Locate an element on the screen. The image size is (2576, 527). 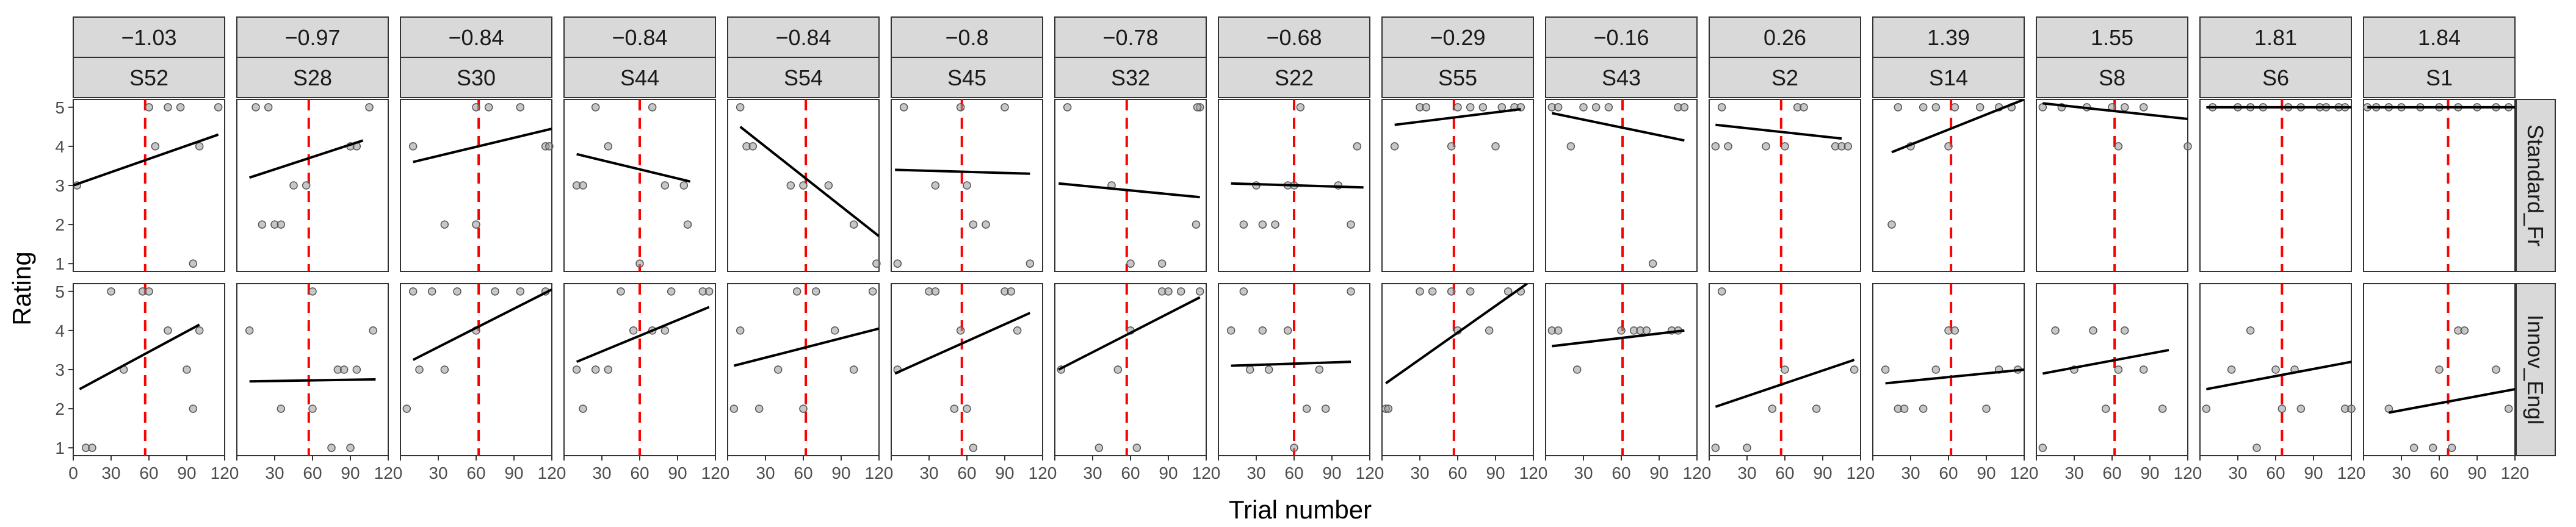
facet-row-label: Innov_Engl is located at coordinates (2535, 370).